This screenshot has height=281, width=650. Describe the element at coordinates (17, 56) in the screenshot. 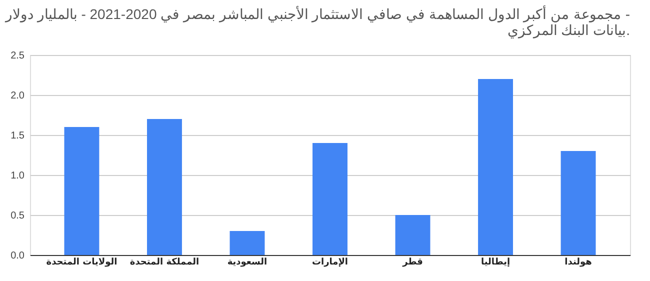

I see `y-tick-label: 2.5` at that location.